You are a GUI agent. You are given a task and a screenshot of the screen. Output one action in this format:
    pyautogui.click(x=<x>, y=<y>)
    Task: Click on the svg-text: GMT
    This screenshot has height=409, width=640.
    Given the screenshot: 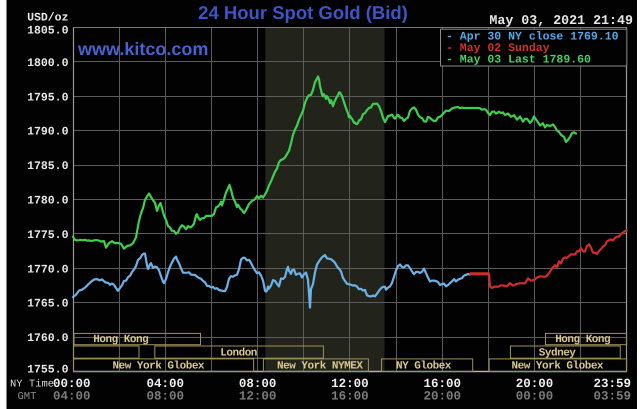 What is the action you would take?
    pyautogui.click(x=27, y=397)
    